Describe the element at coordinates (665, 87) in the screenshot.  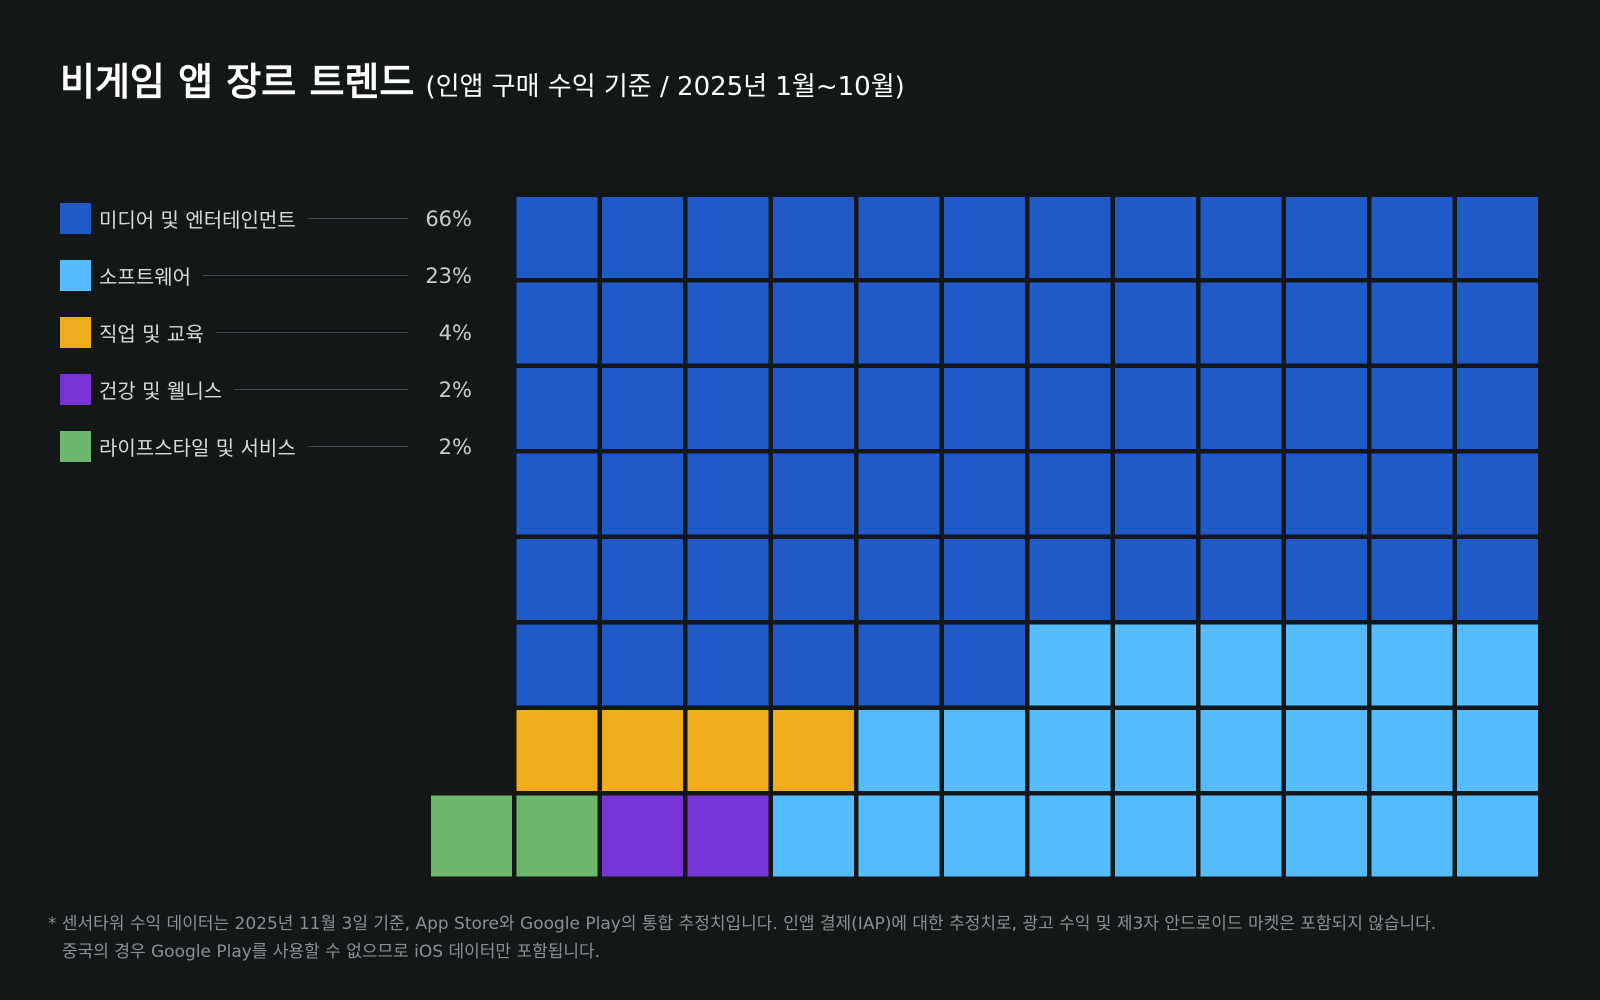
I see `chart-subtitle: (인앱 구매 수익 기준 / 2025년 1월~10월)` at that location.